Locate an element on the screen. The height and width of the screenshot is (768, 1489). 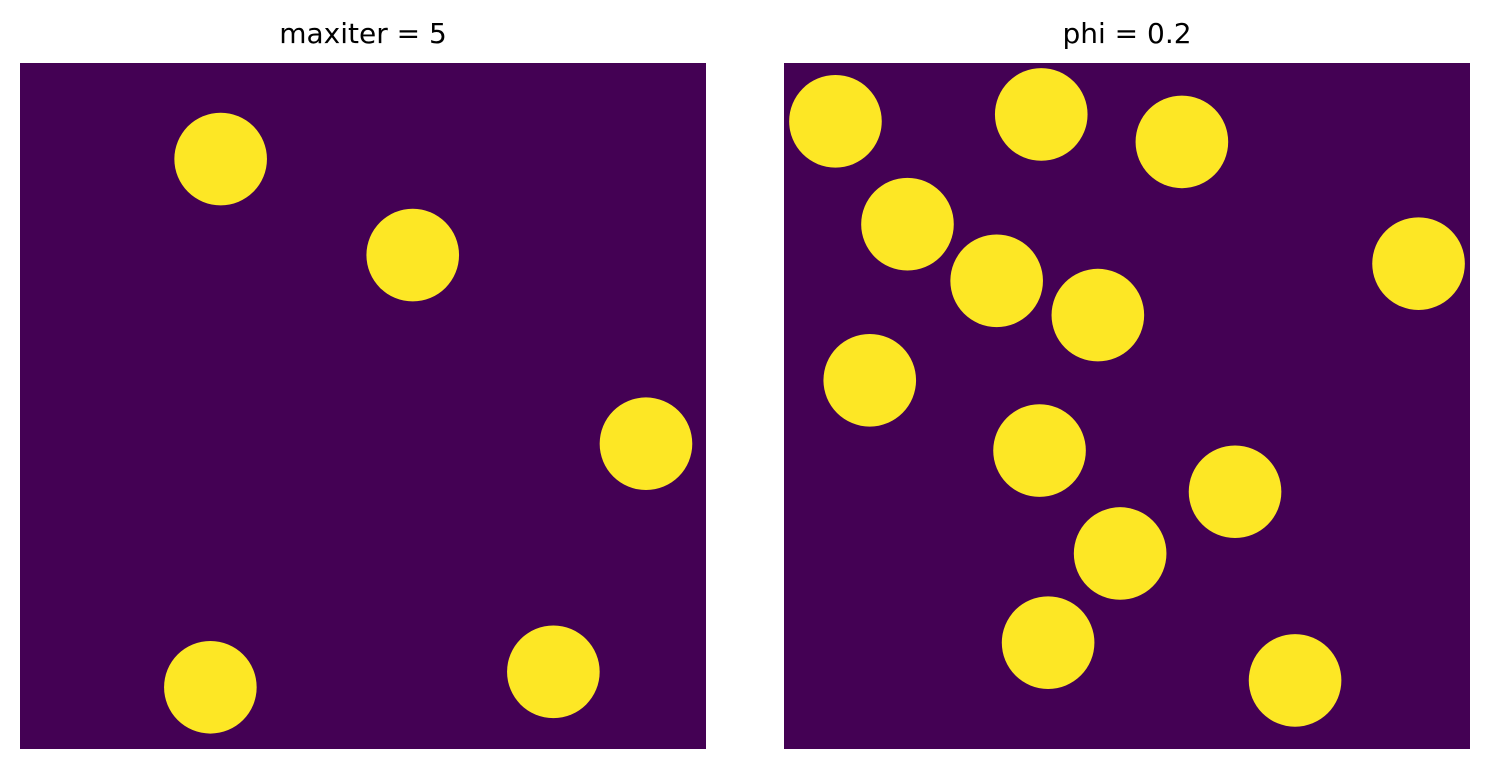
panel-title: maxiter = 5 is located at coordinates (363, 33).